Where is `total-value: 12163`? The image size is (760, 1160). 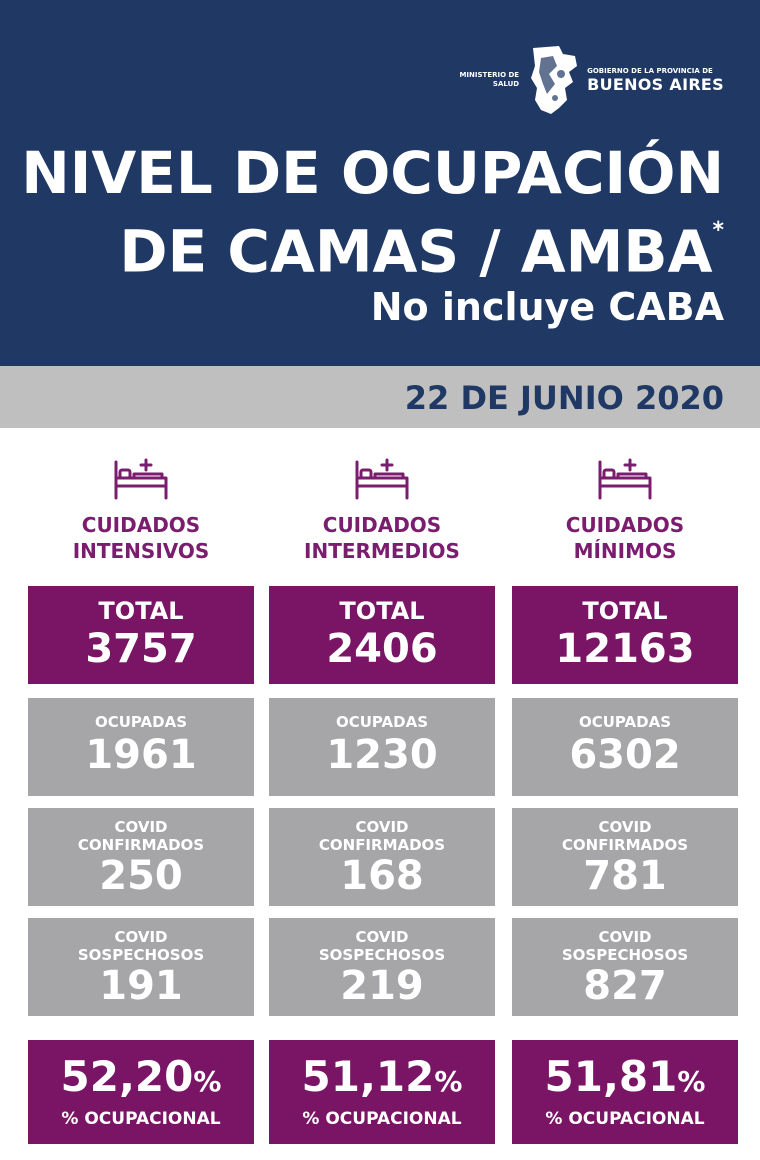
total-value: 12163 is located at coordinates (625, 649).